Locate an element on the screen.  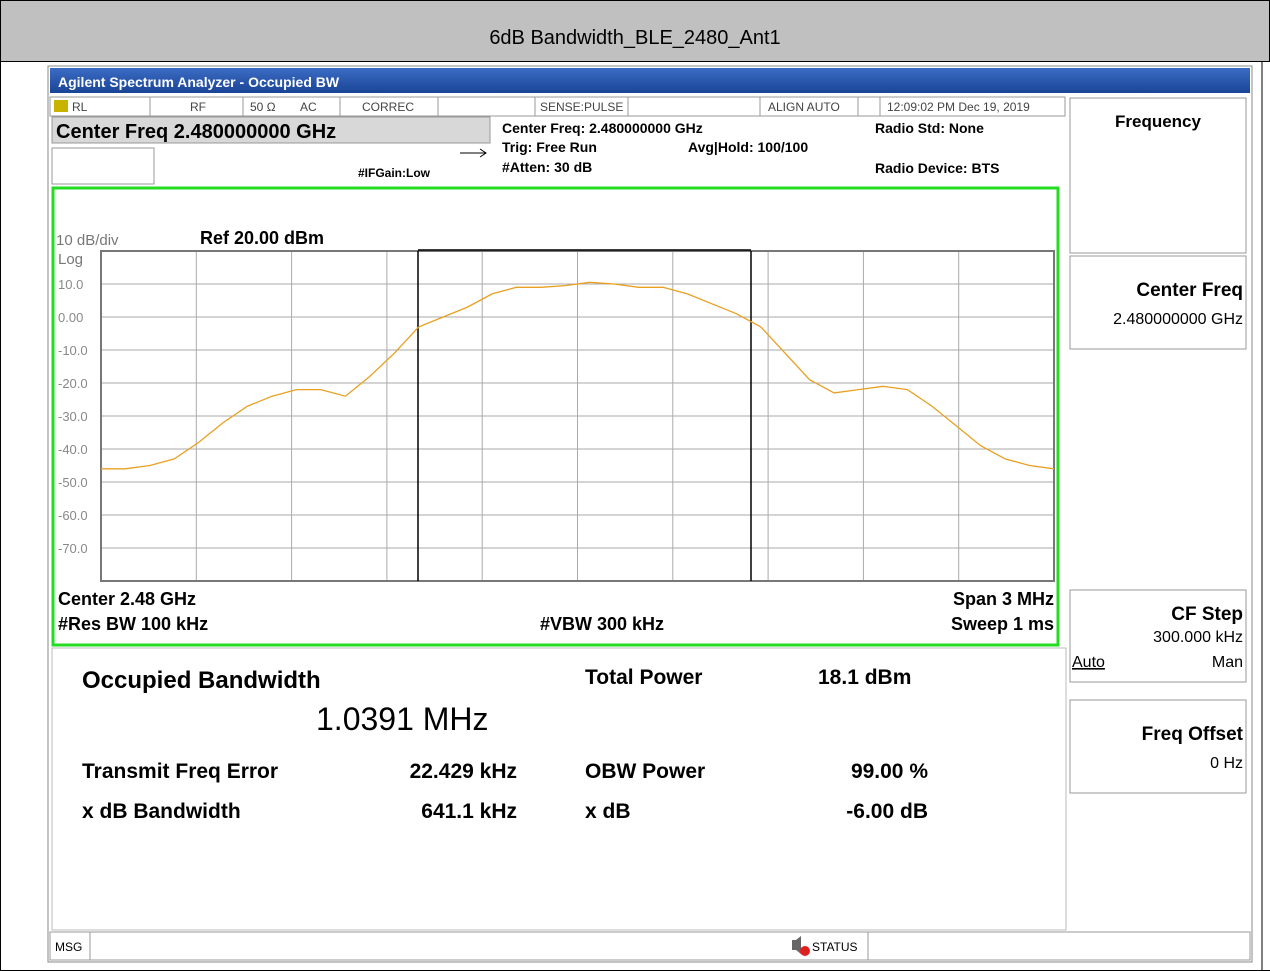
y-tick-label: -30.0 is located at coordinates (73, 416).